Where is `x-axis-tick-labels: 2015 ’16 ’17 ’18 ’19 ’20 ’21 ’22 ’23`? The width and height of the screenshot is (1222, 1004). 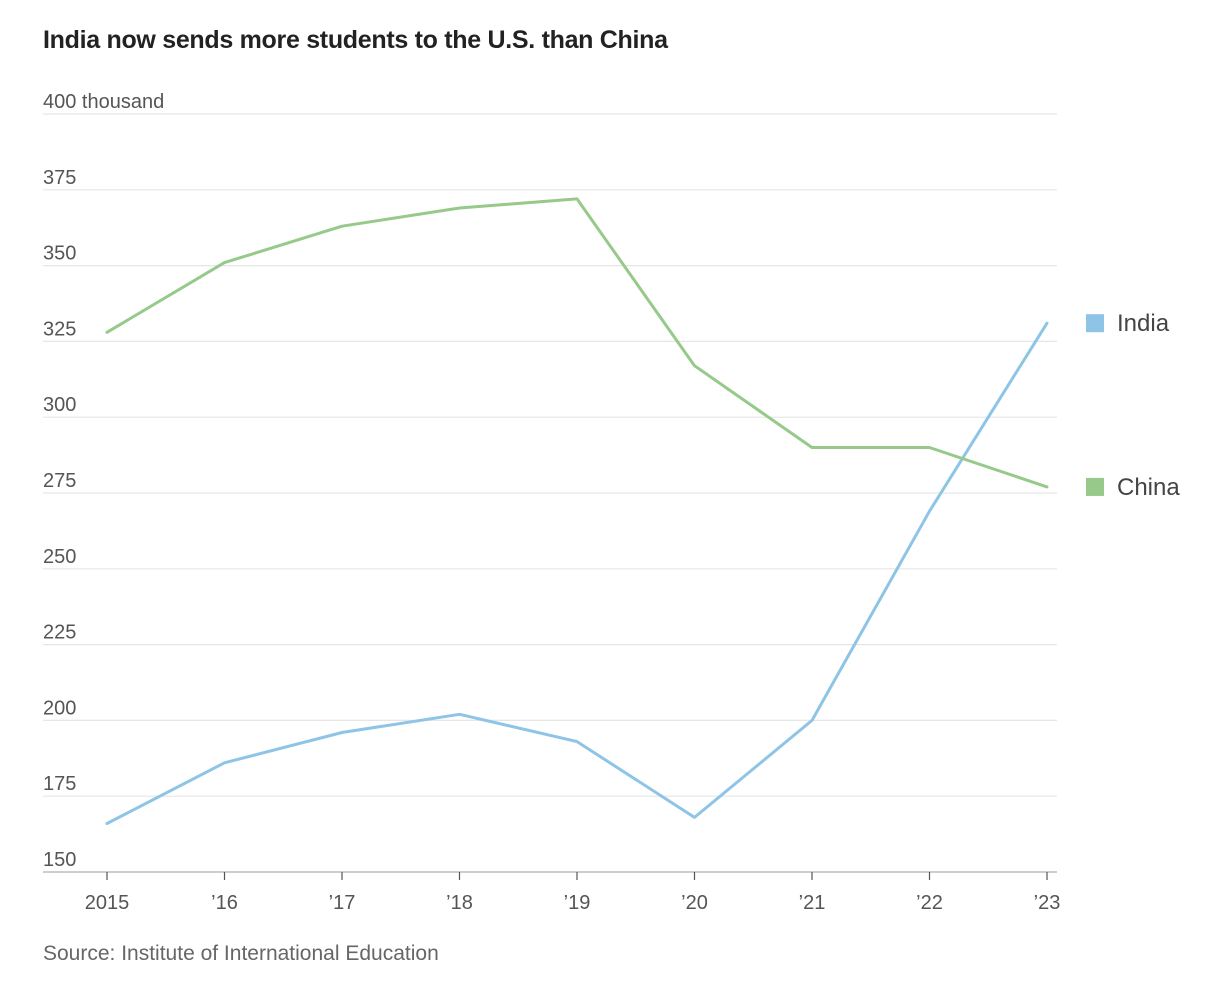 x-axis-tick-labels: 2015 ’16 ’17 ’18 ’19 ’20 ’21 ’22 ’23 is located at coordinates (573, 893).